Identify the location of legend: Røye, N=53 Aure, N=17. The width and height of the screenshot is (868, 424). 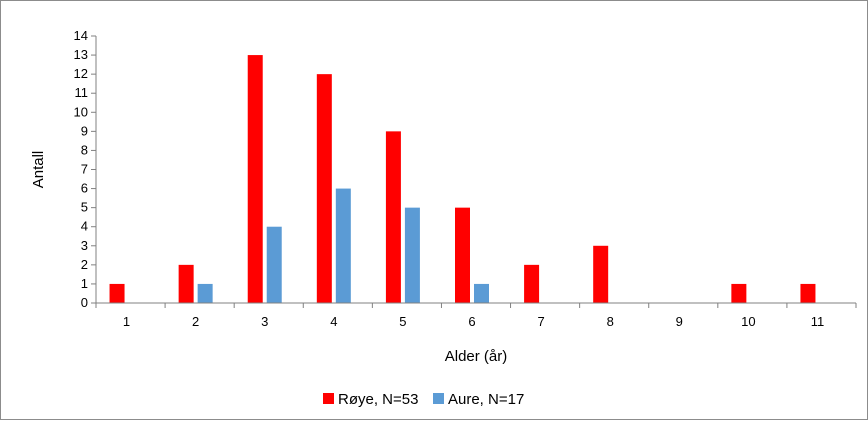
(423, 399).